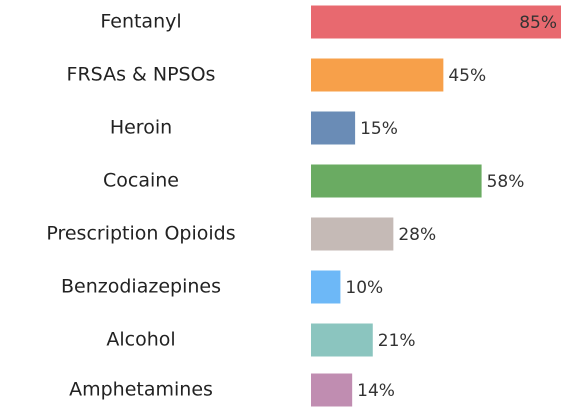 The height and width of the screenshot is (419, 561). I want to click on category-label: Prescription Opioids, so click(140, 234).